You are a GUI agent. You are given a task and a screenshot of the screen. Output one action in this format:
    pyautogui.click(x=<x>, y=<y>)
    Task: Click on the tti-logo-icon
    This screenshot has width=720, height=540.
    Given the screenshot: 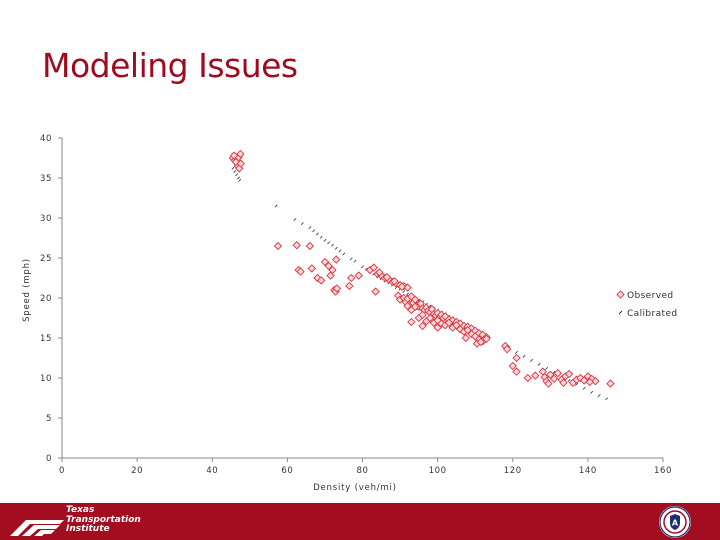 What is the action you would take?
    pyautogui.click(x=37, y=528)
    